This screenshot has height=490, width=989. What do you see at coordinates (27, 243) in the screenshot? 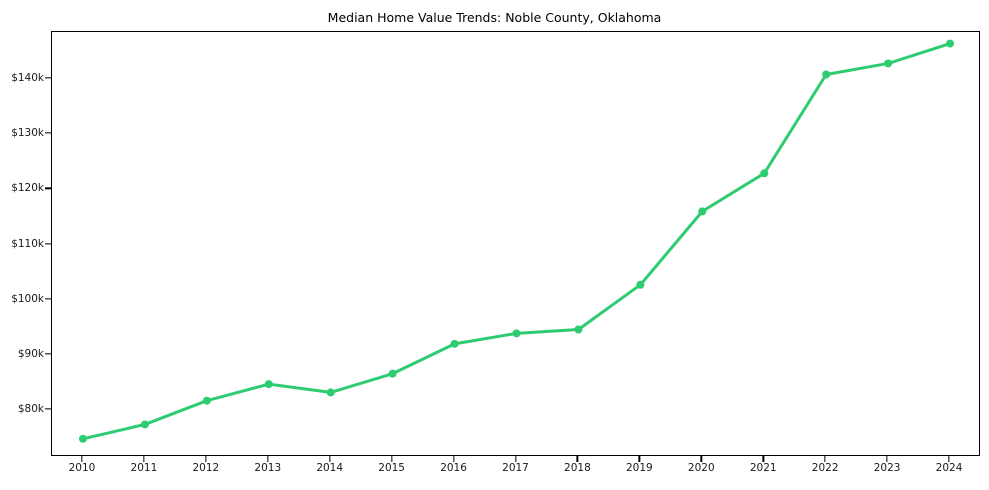
I see `y-axis-tick-label: $110k` at bounding box center [27, 243].